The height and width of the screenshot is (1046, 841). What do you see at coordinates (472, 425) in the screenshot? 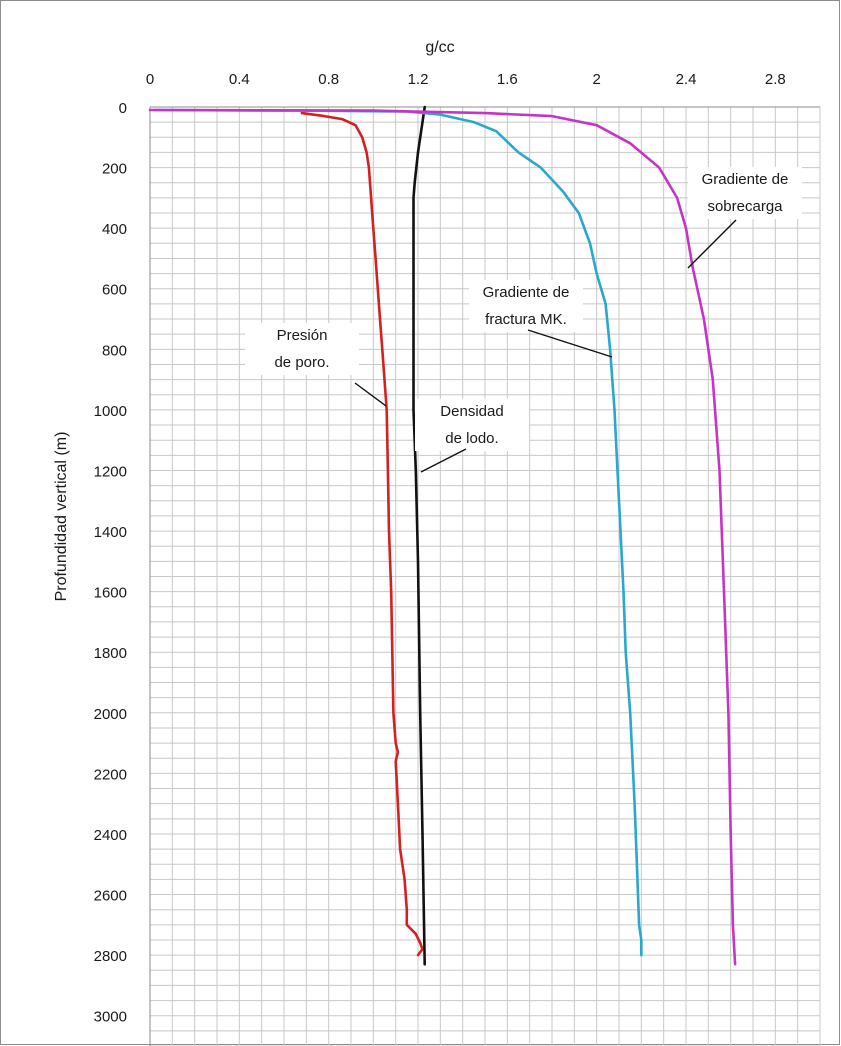
I see `annotation-box-mud` at bounding box center [472, 425].